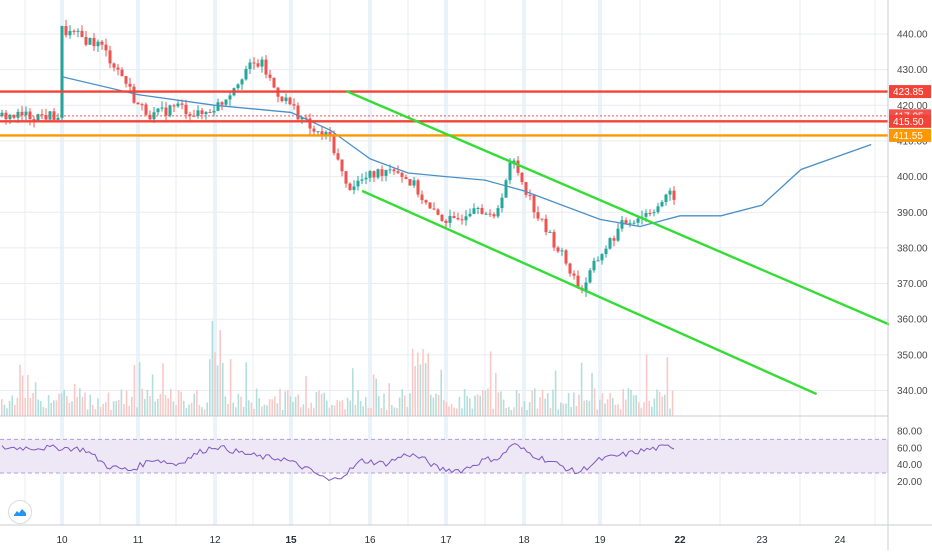 The width and height of the screenshot is (932, 555). What do you see at coordinates (370, 540) in the screenshot?
I see `time-tick-label: 16` at bounding box center [370, 540].